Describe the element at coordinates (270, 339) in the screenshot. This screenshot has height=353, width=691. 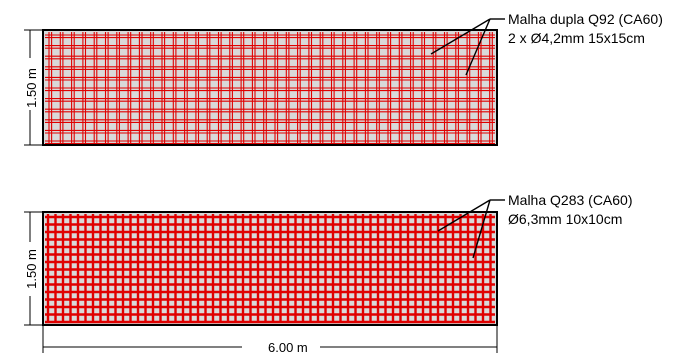
I see `width-dimension` at that location.